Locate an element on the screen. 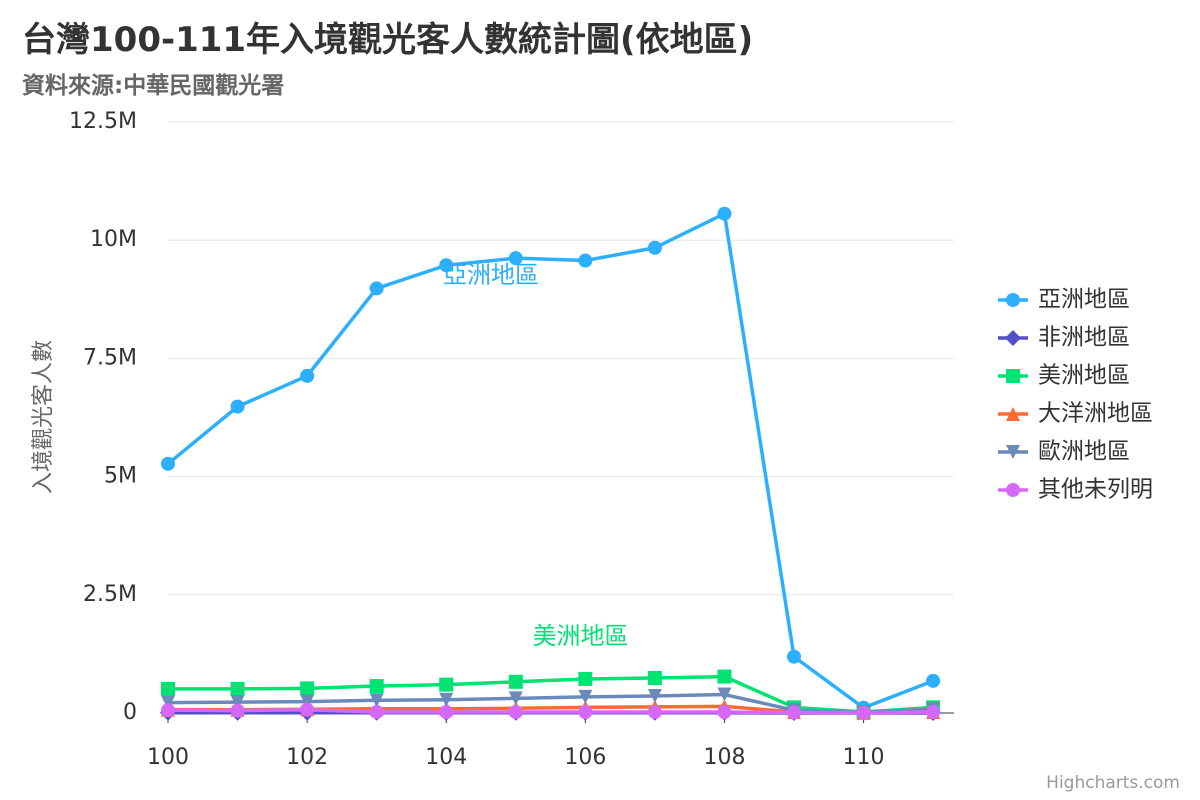 Image resolution: width=1200 pixels, height=800 pixels. legend-item: 亞洲地區 is located at coordinates (1064, 300).